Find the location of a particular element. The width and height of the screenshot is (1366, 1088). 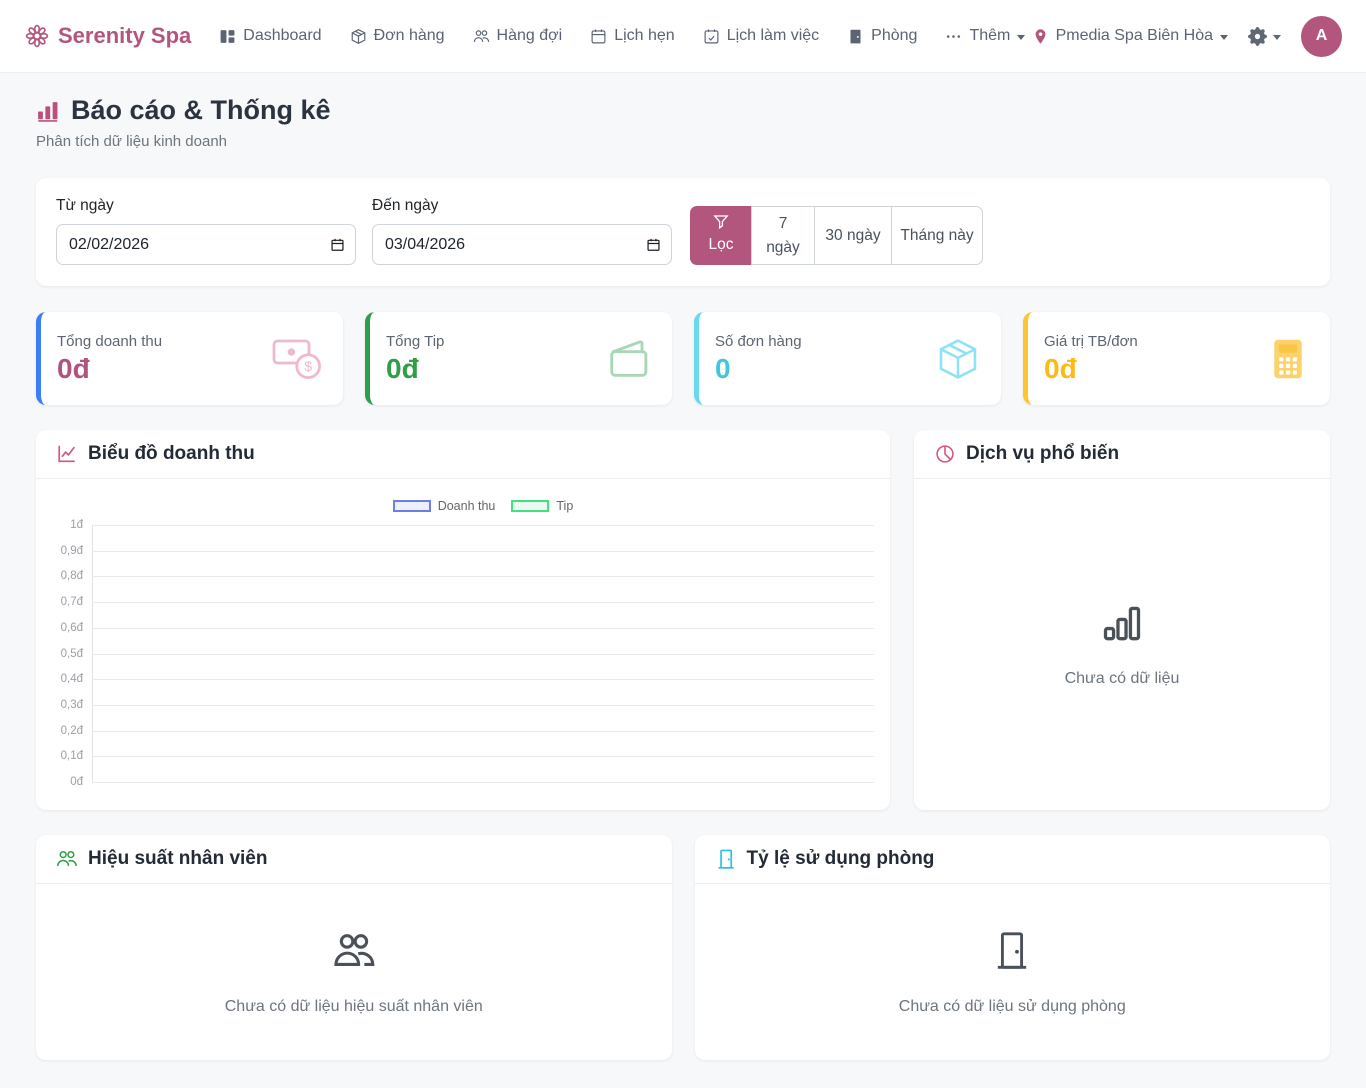

chart-plot: 1đ 0,9đ 0,8đ 0,7đ 0,6đ 0,5đ 0,4đ 0,3đ 0,2đ 0,1đ 0đ is located at coordinates (467, 653).